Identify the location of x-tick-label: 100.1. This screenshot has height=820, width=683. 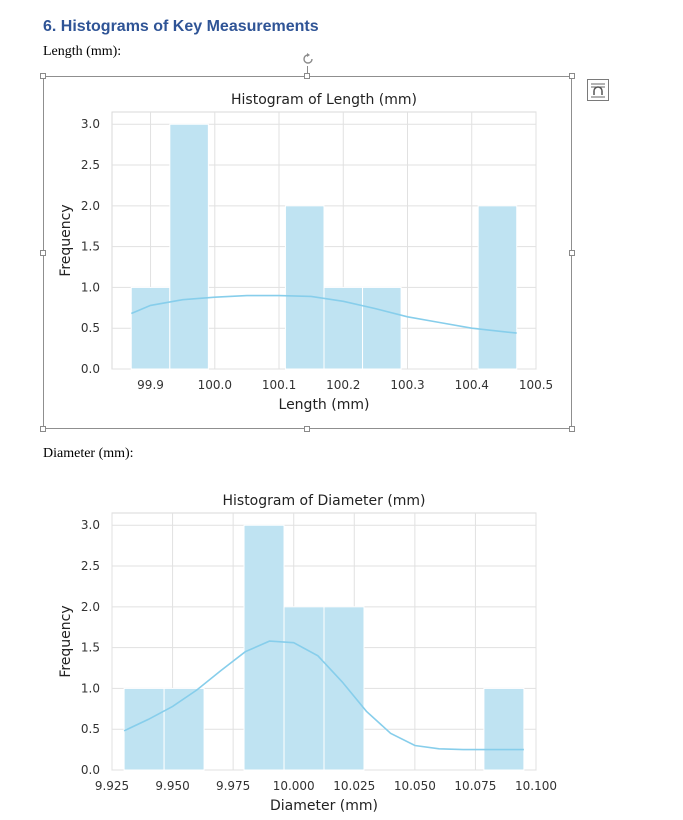
(279, 385).